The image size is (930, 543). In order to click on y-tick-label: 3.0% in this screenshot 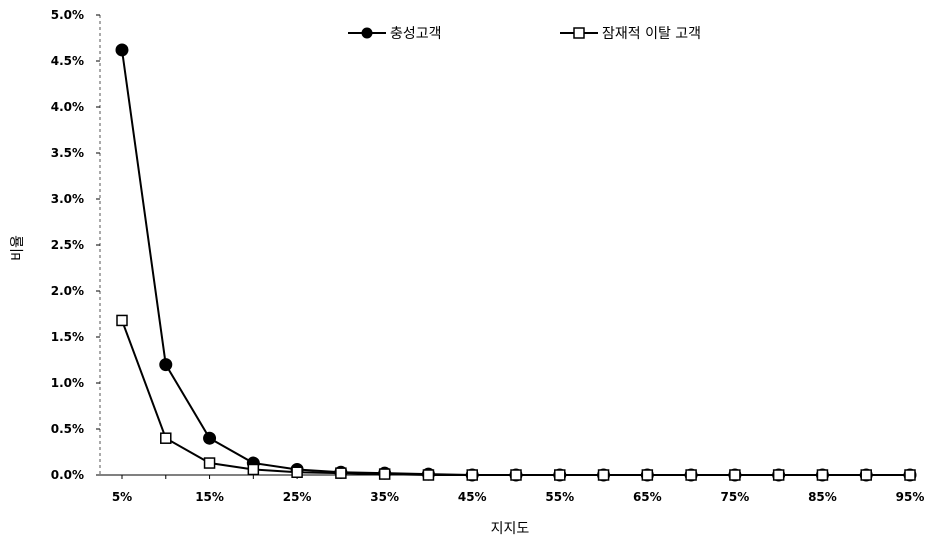, I will do `click(67, 199)`.